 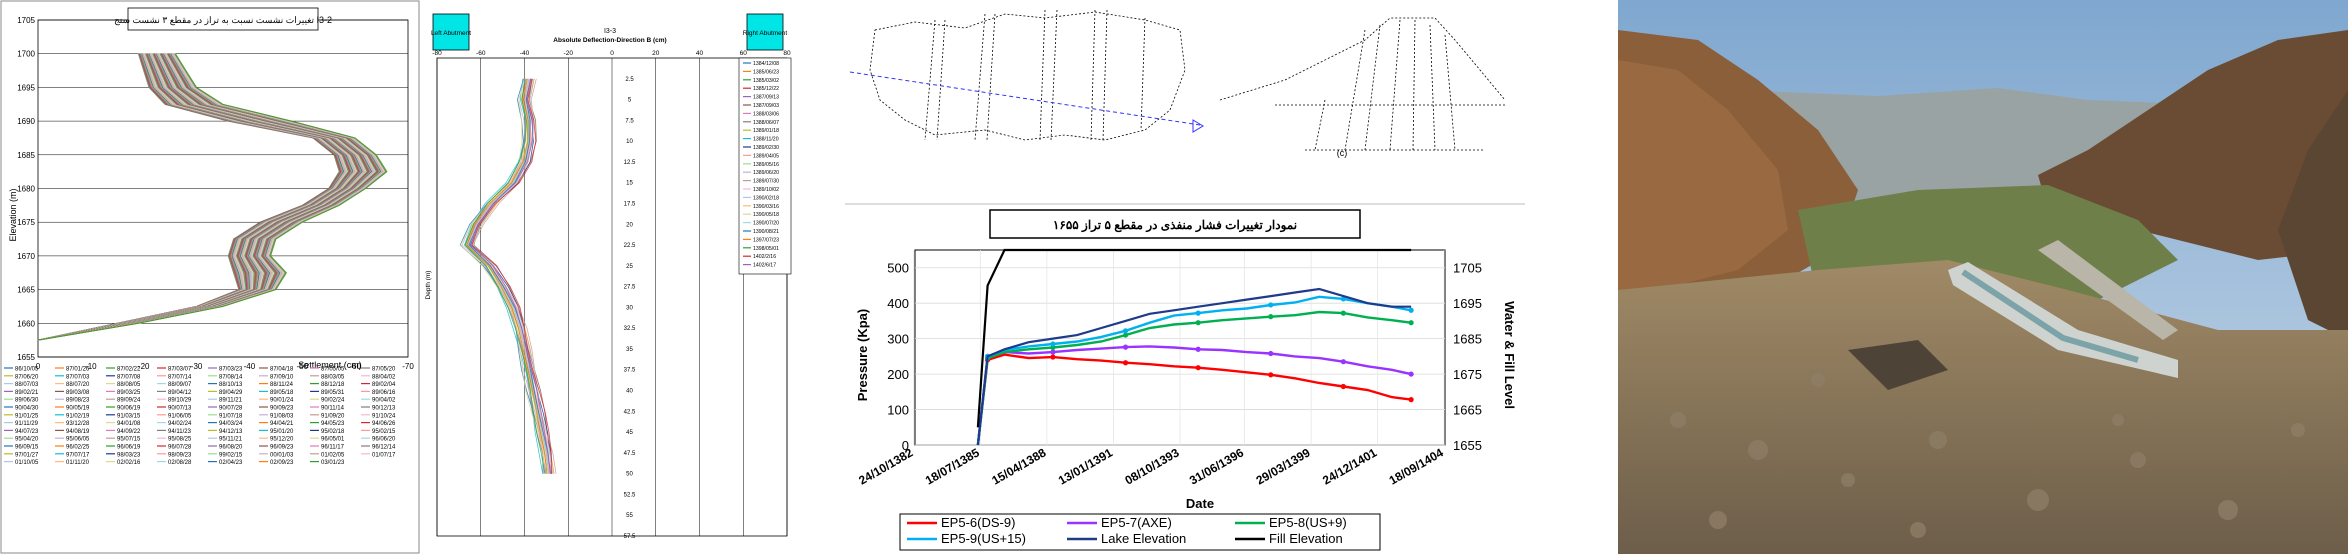 What do you see at coordinates (78, 416) in the screenshot?
I see `settlement-legend-label: 91/02/19` at bounding box center [78, 416].